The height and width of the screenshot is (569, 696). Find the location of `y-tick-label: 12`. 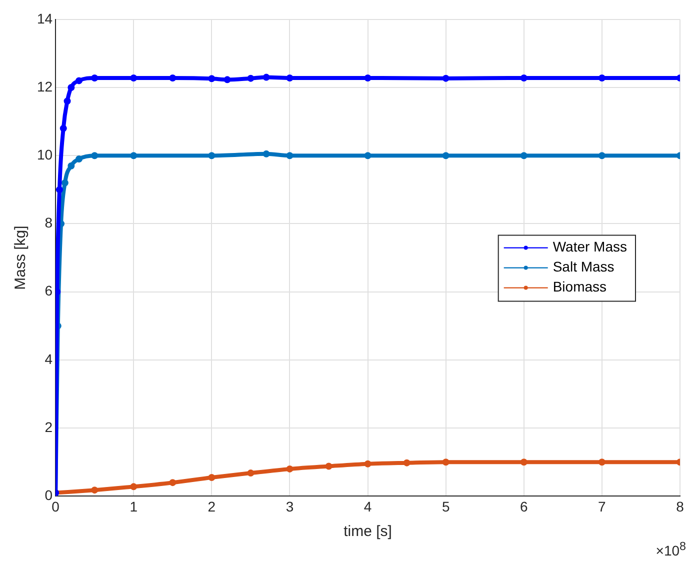

y-tick-label: 12 is located at coordinates (44, 86).